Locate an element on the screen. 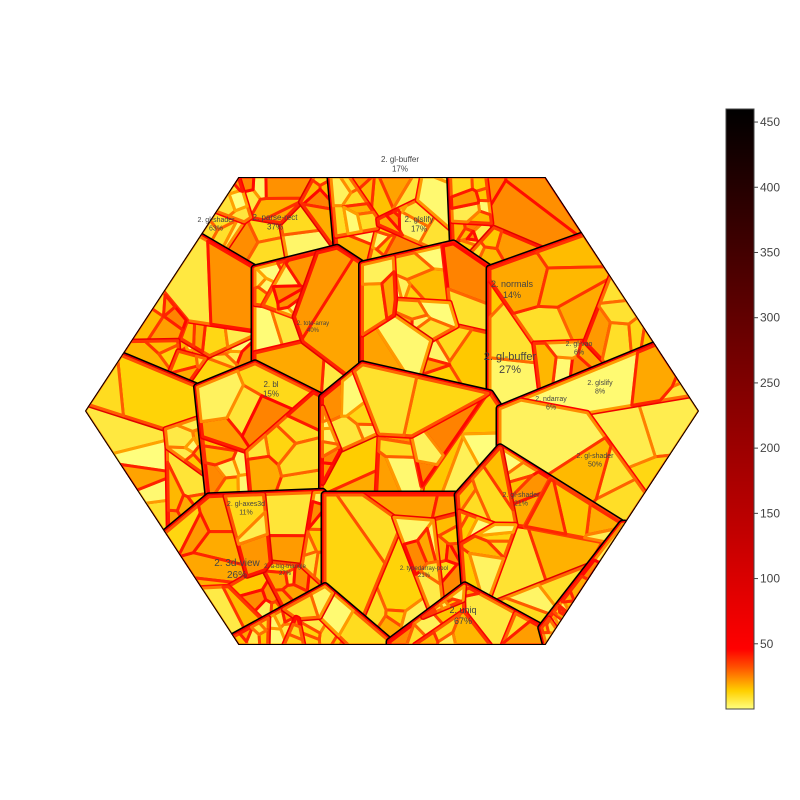 The height and width of the screenshot is (800, 800). cell-label-name: 2. 3d-view is located at coordinates (237, 563).